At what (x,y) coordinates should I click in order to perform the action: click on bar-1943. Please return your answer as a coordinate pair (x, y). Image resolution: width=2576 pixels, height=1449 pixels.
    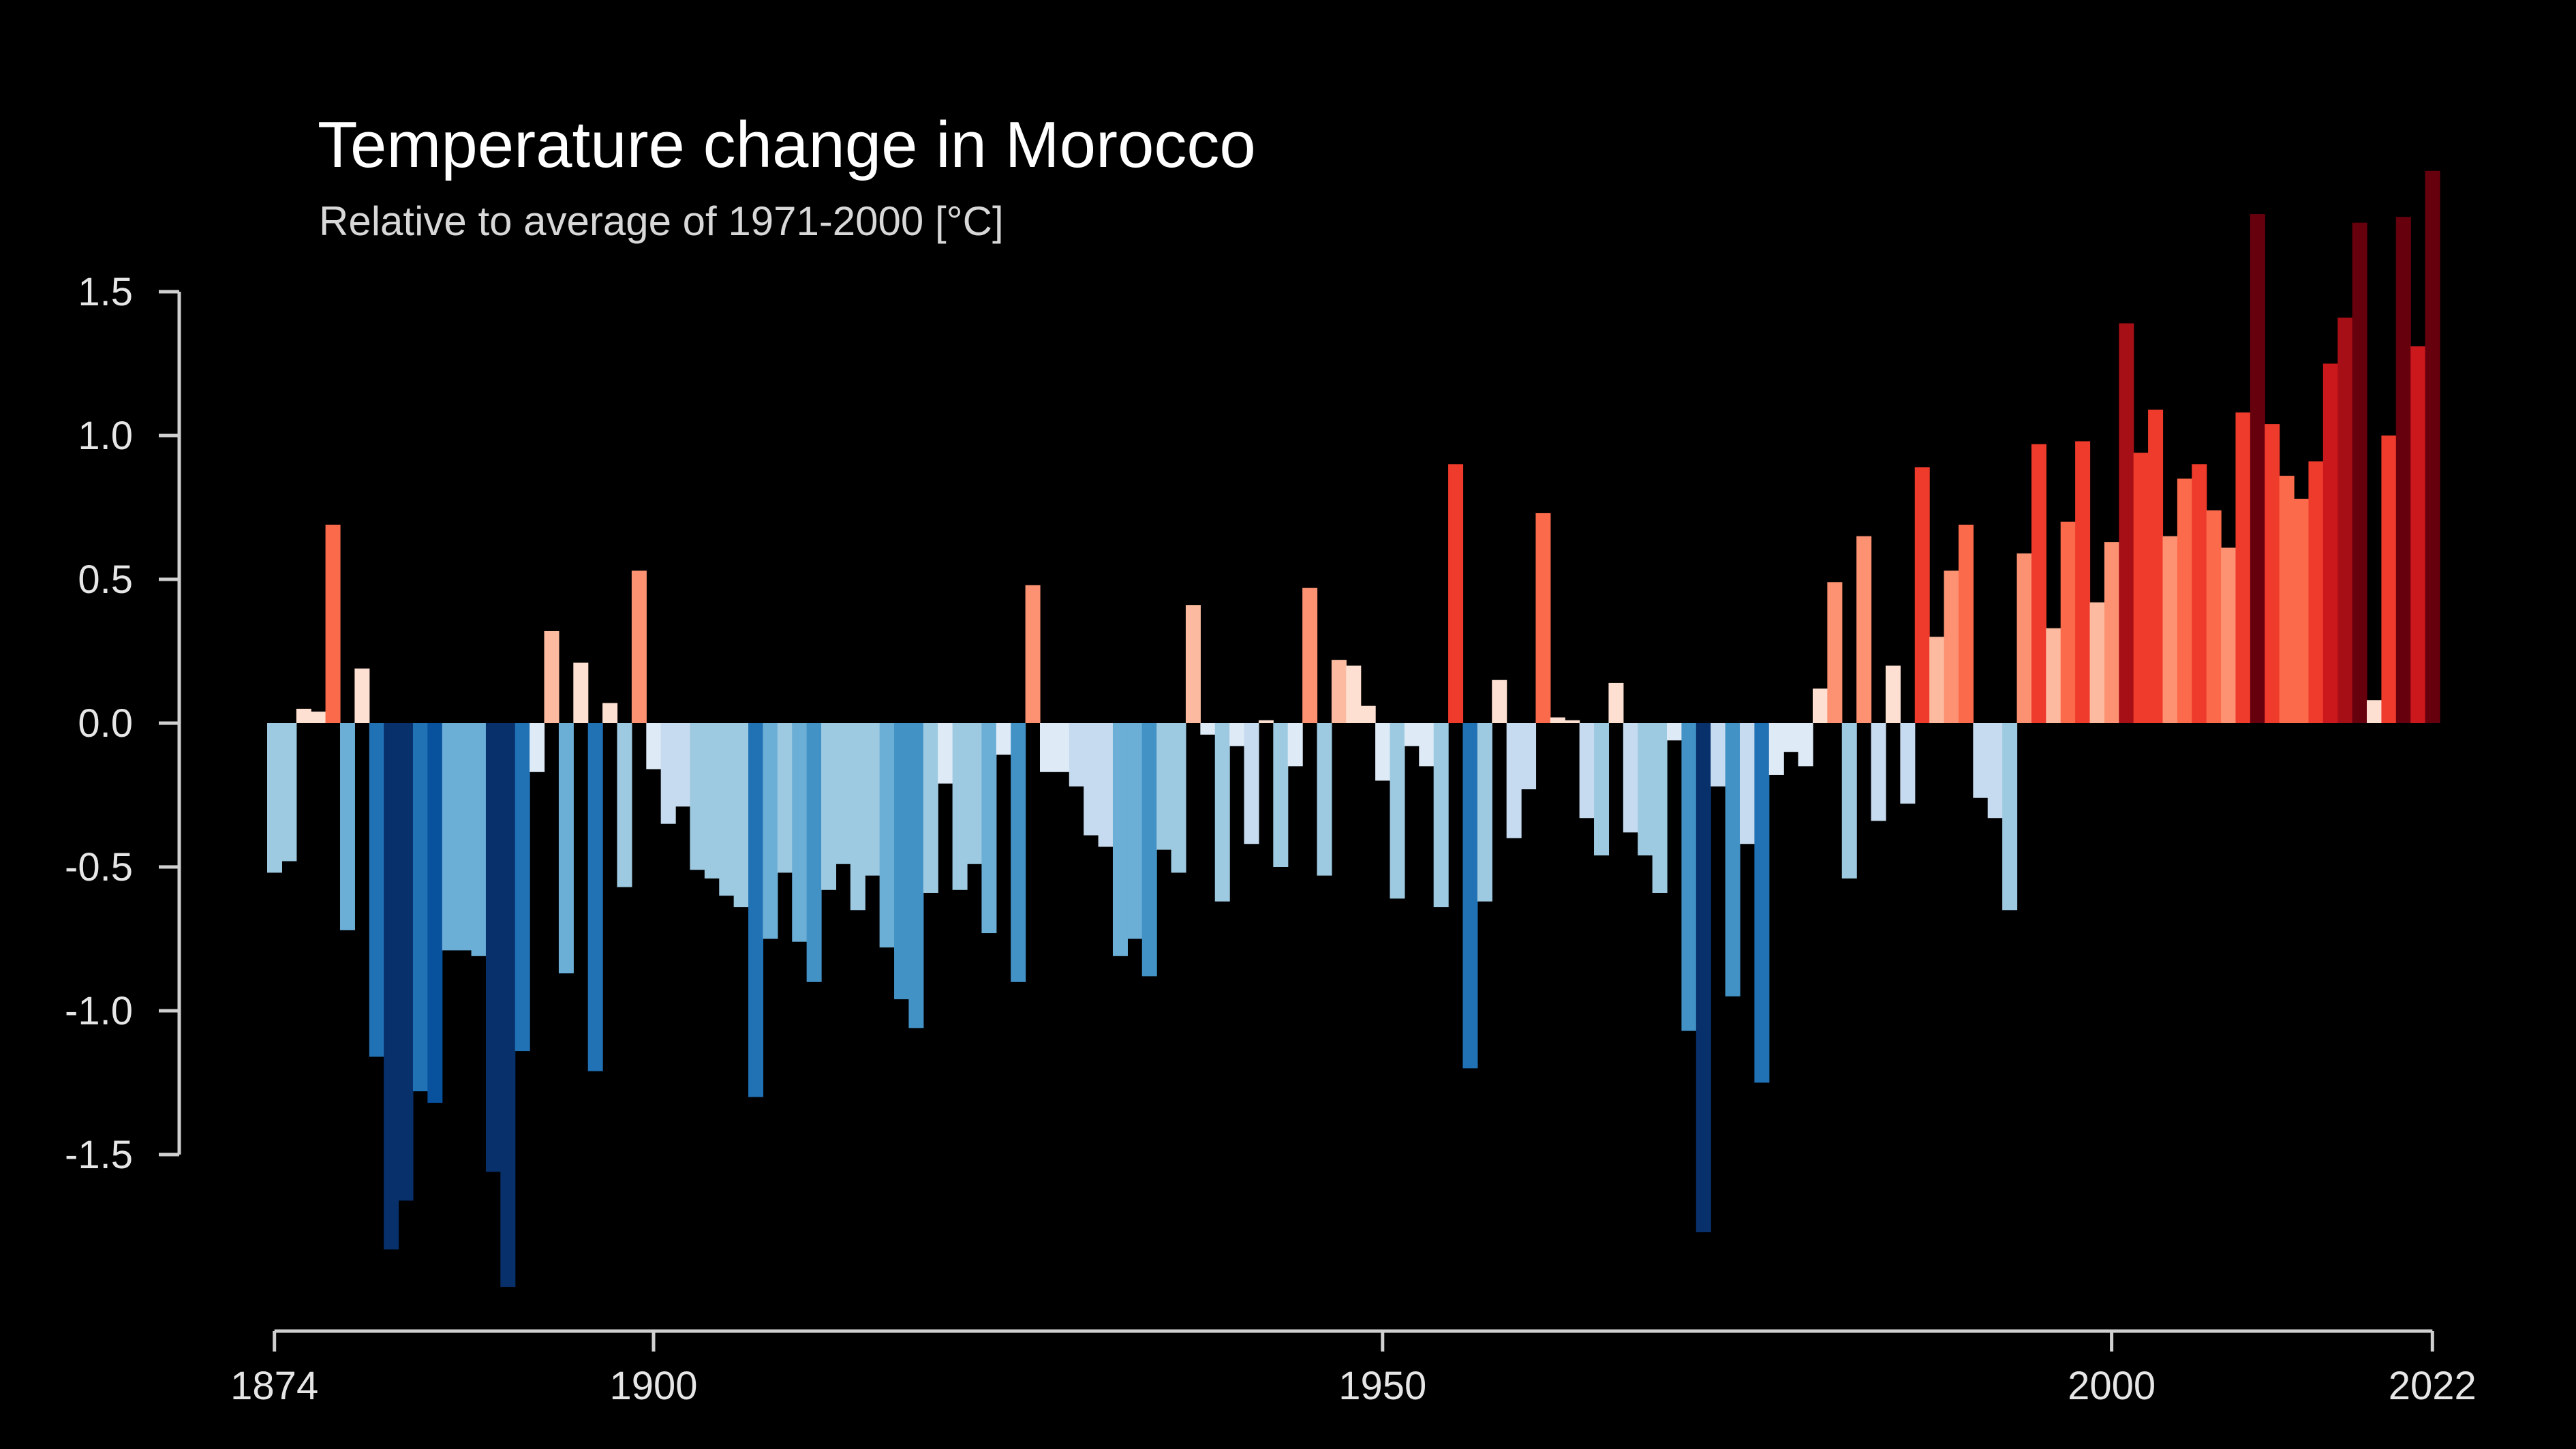
    Looking at the image, I should click on (1281, 795).